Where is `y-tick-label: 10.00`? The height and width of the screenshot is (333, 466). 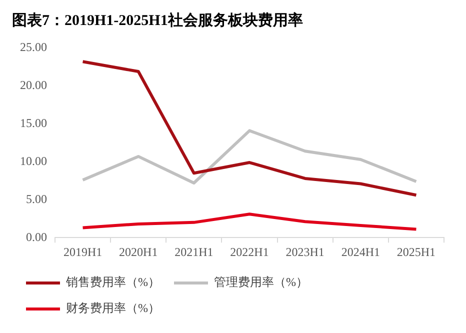 y-tick-label: 10.00 is located at coordinates (33, 161).